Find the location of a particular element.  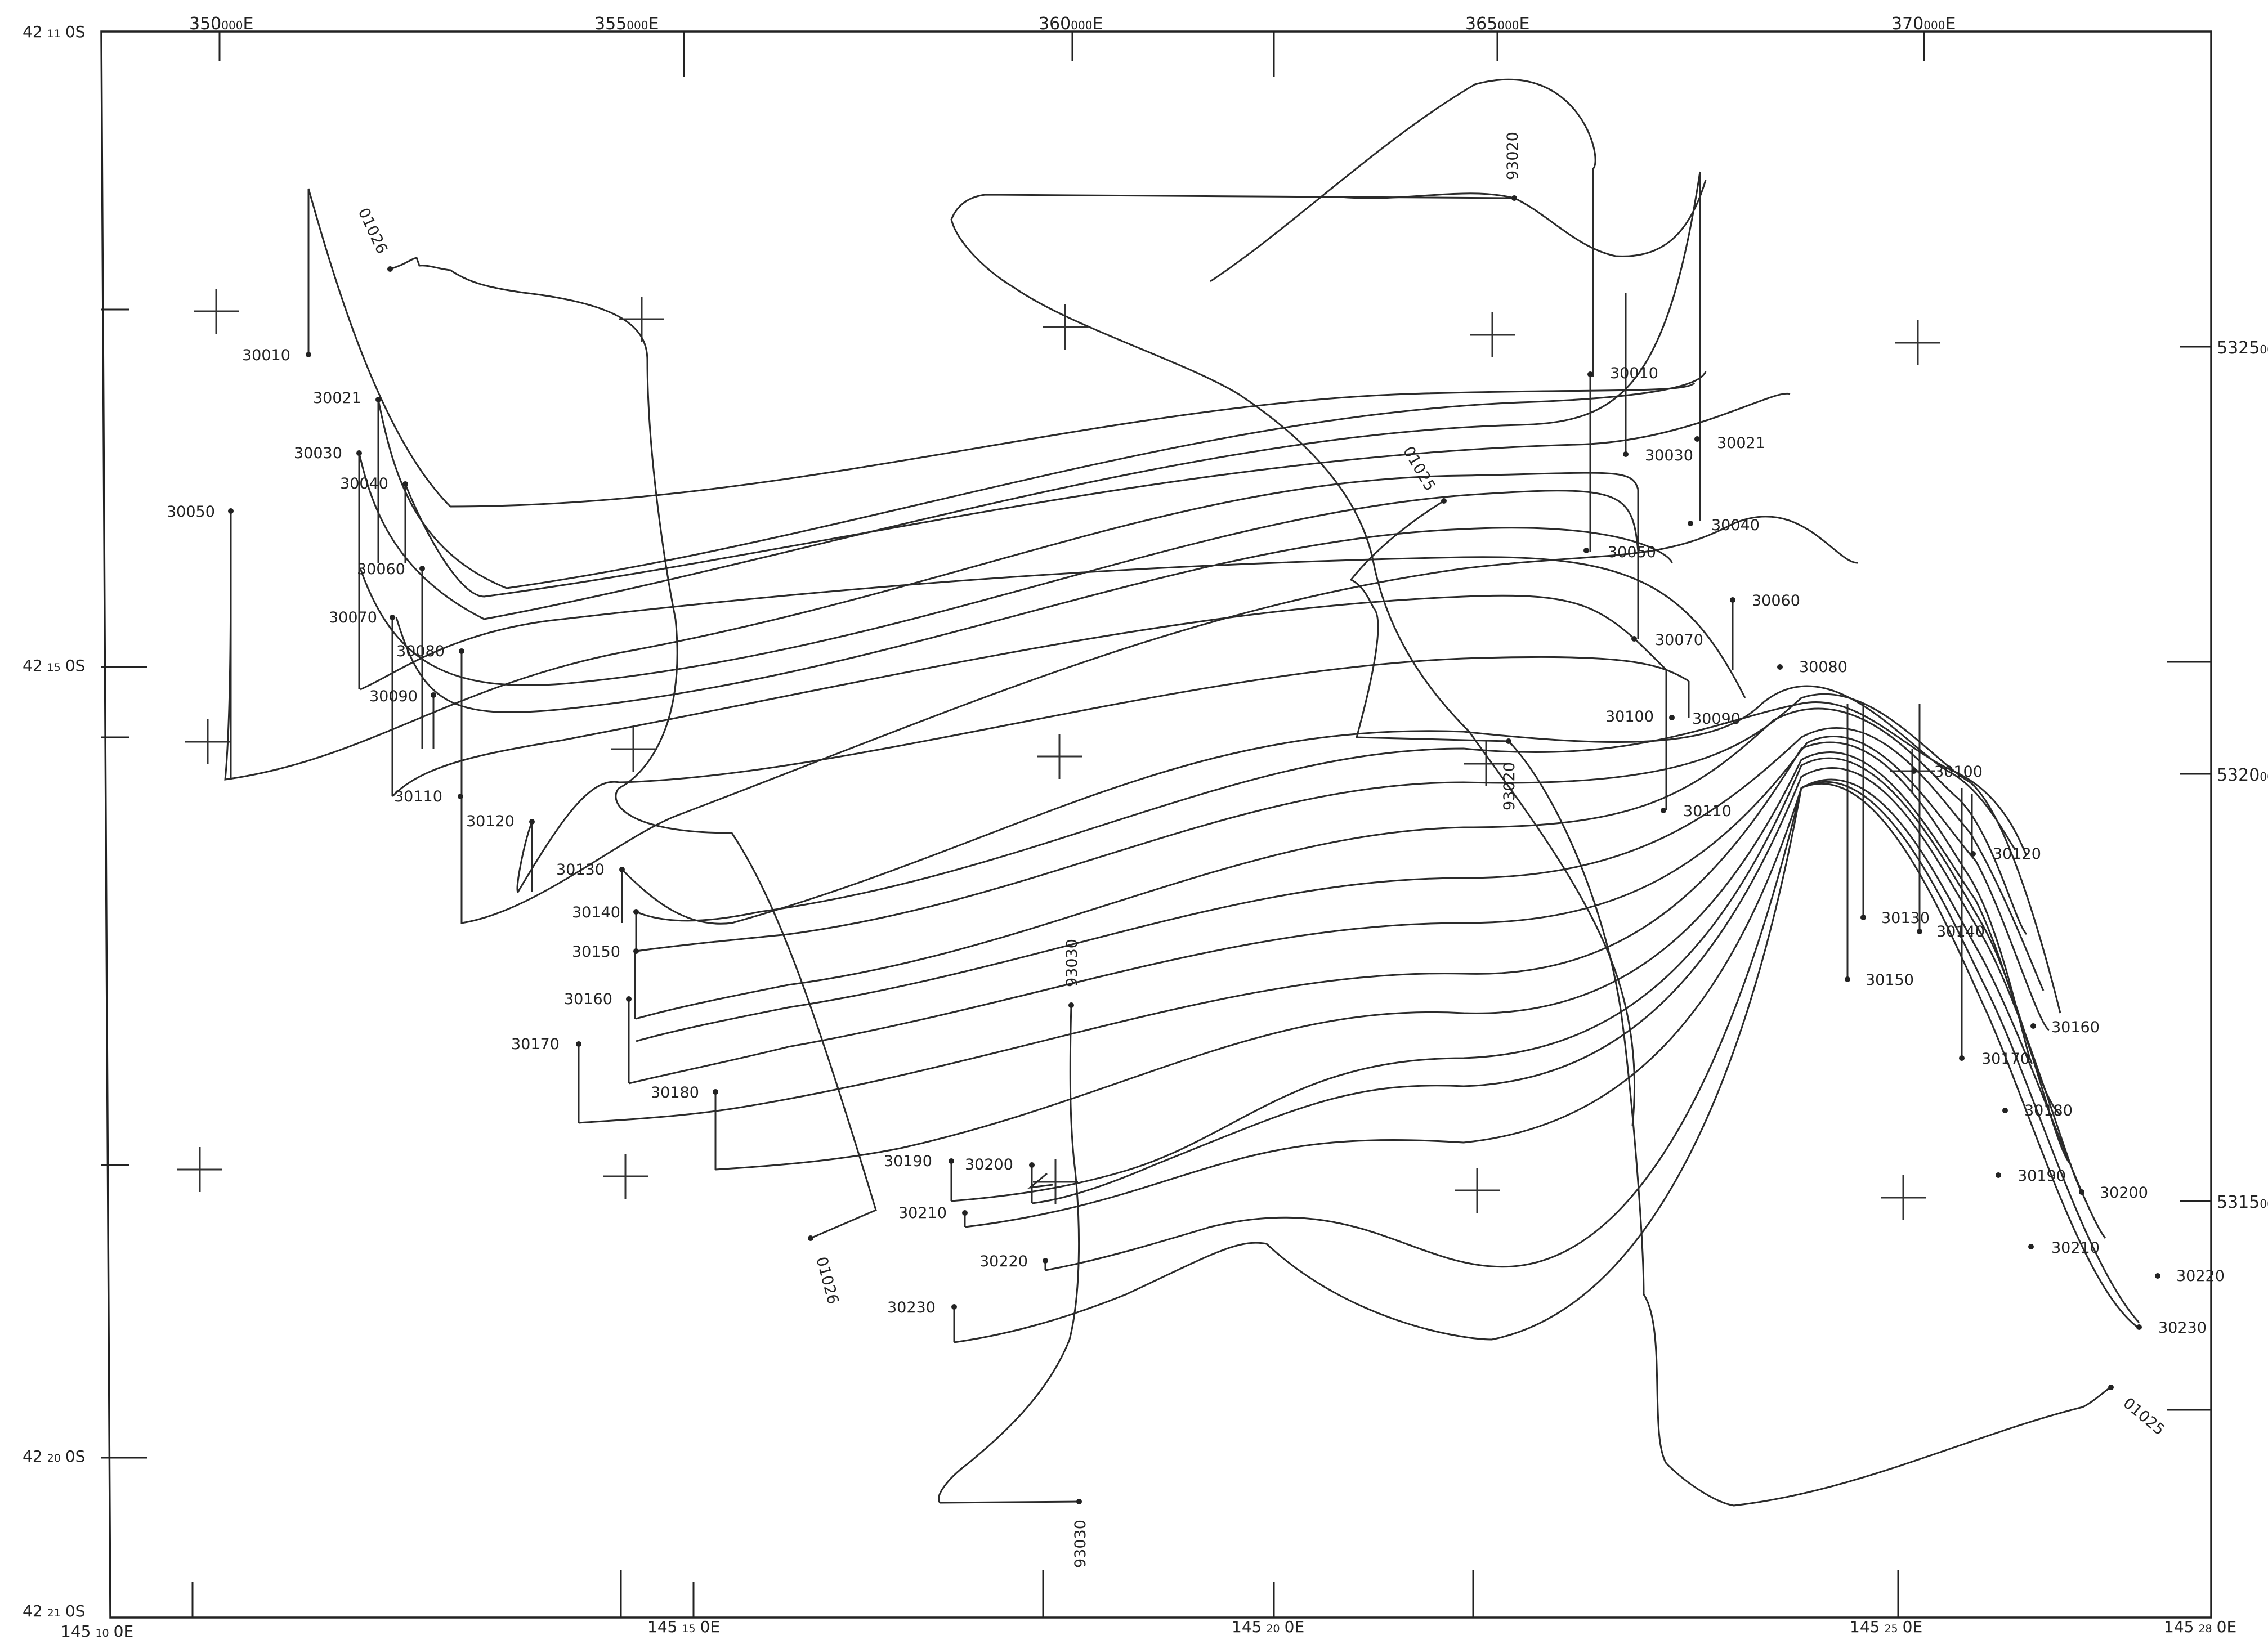

top-axis-labels: 350000E 355000E 360000E 365000E 370000E is located at coordinates (1072, 24).